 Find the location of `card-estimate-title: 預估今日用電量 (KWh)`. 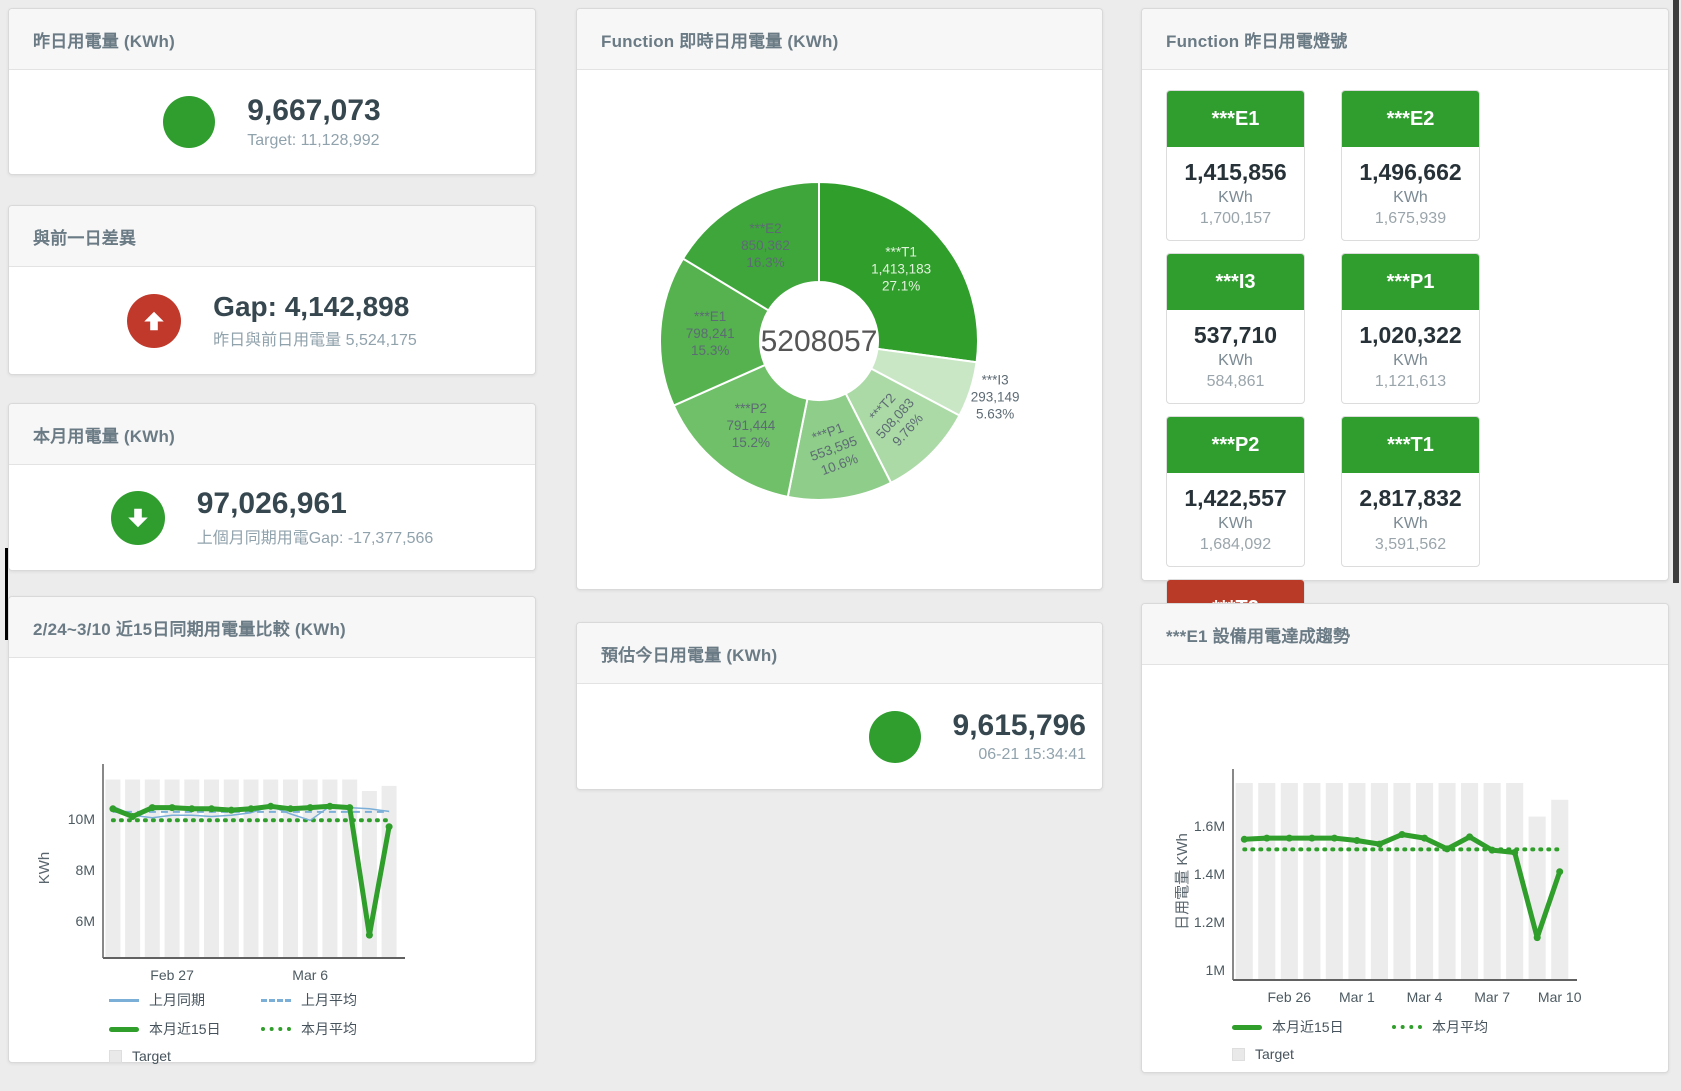

card-estimate-title: 預估今日用電量 (KWh) is located at coordinates (689, 655).